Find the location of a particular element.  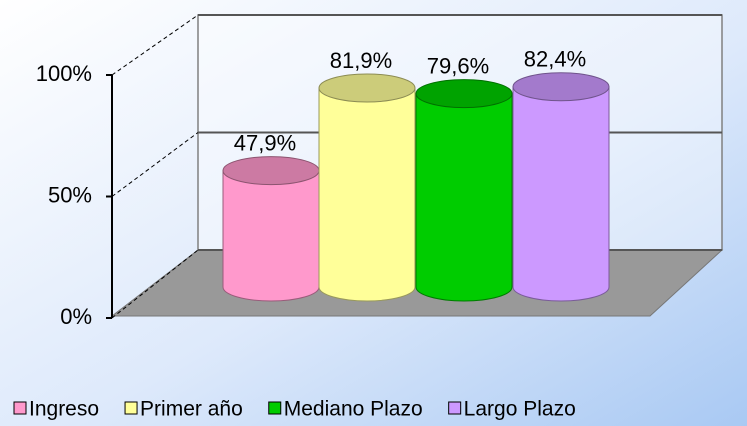

data-label: 47,9% is located at coordinates (265, 142).